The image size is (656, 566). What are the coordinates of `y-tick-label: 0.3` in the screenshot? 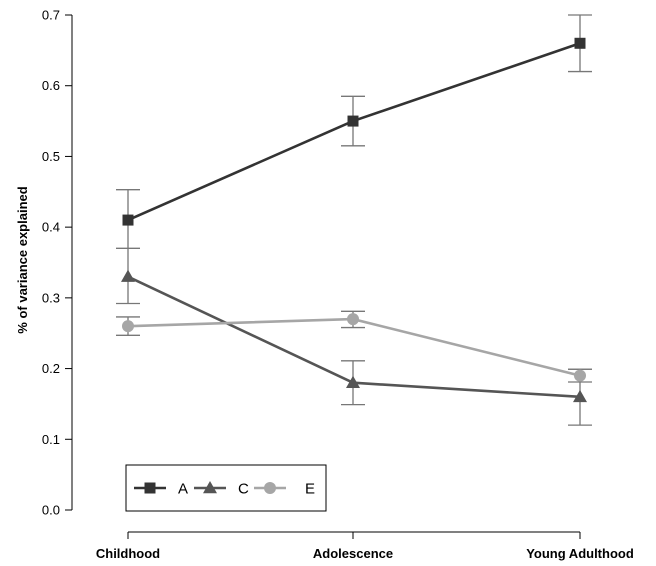 It's located at (51, 297).